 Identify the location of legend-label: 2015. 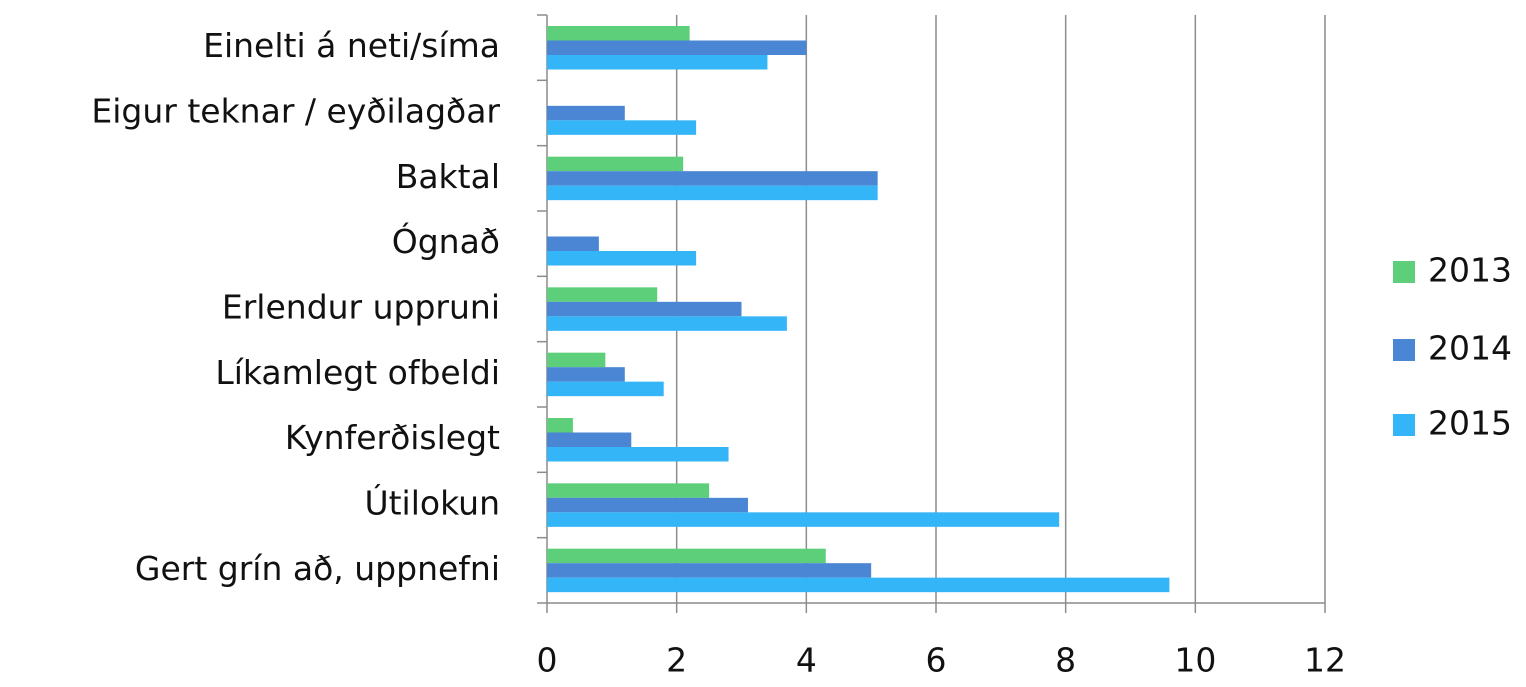
(1470, 423).